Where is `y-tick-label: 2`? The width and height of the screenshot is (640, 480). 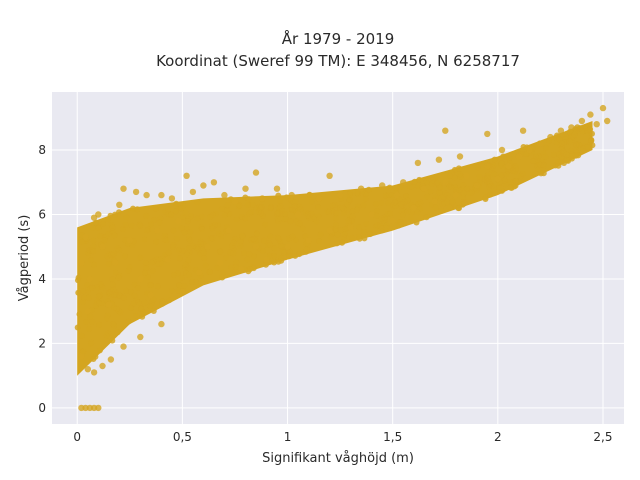
y-tick-label: 2 is located at coordinates (42, 343).